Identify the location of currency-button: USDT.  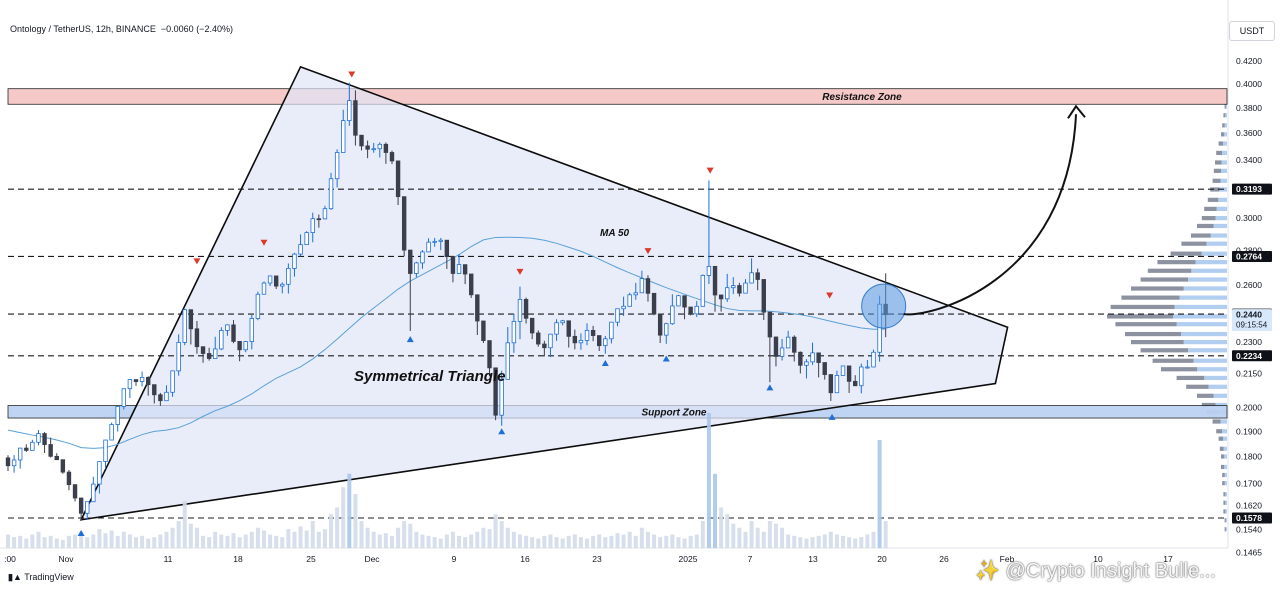
(1252, 31).